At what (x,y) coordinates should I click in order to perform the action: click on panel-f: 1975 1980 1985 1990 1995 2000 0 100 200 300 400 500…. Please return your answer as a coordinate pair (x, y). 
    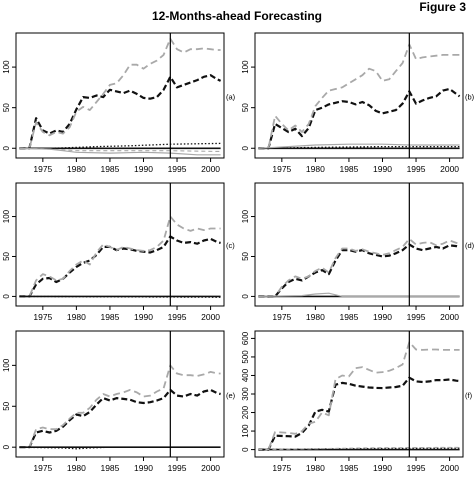
    Looking at the image, I should click on (357, 401).